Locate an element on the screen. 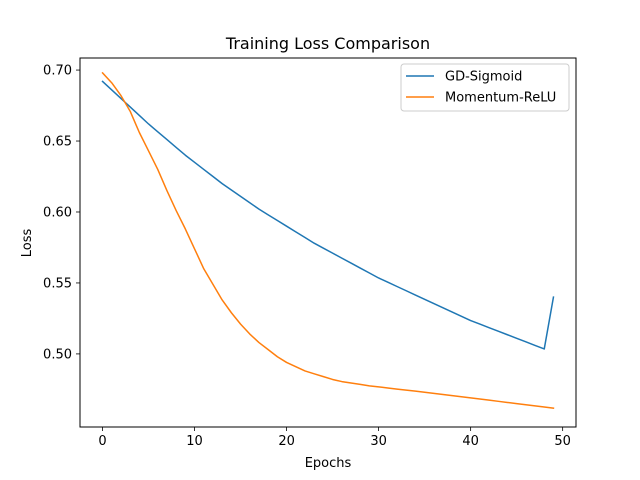  legend-label-momentum-relu: Momentum-ReLU is located at coordinates (500, 98).